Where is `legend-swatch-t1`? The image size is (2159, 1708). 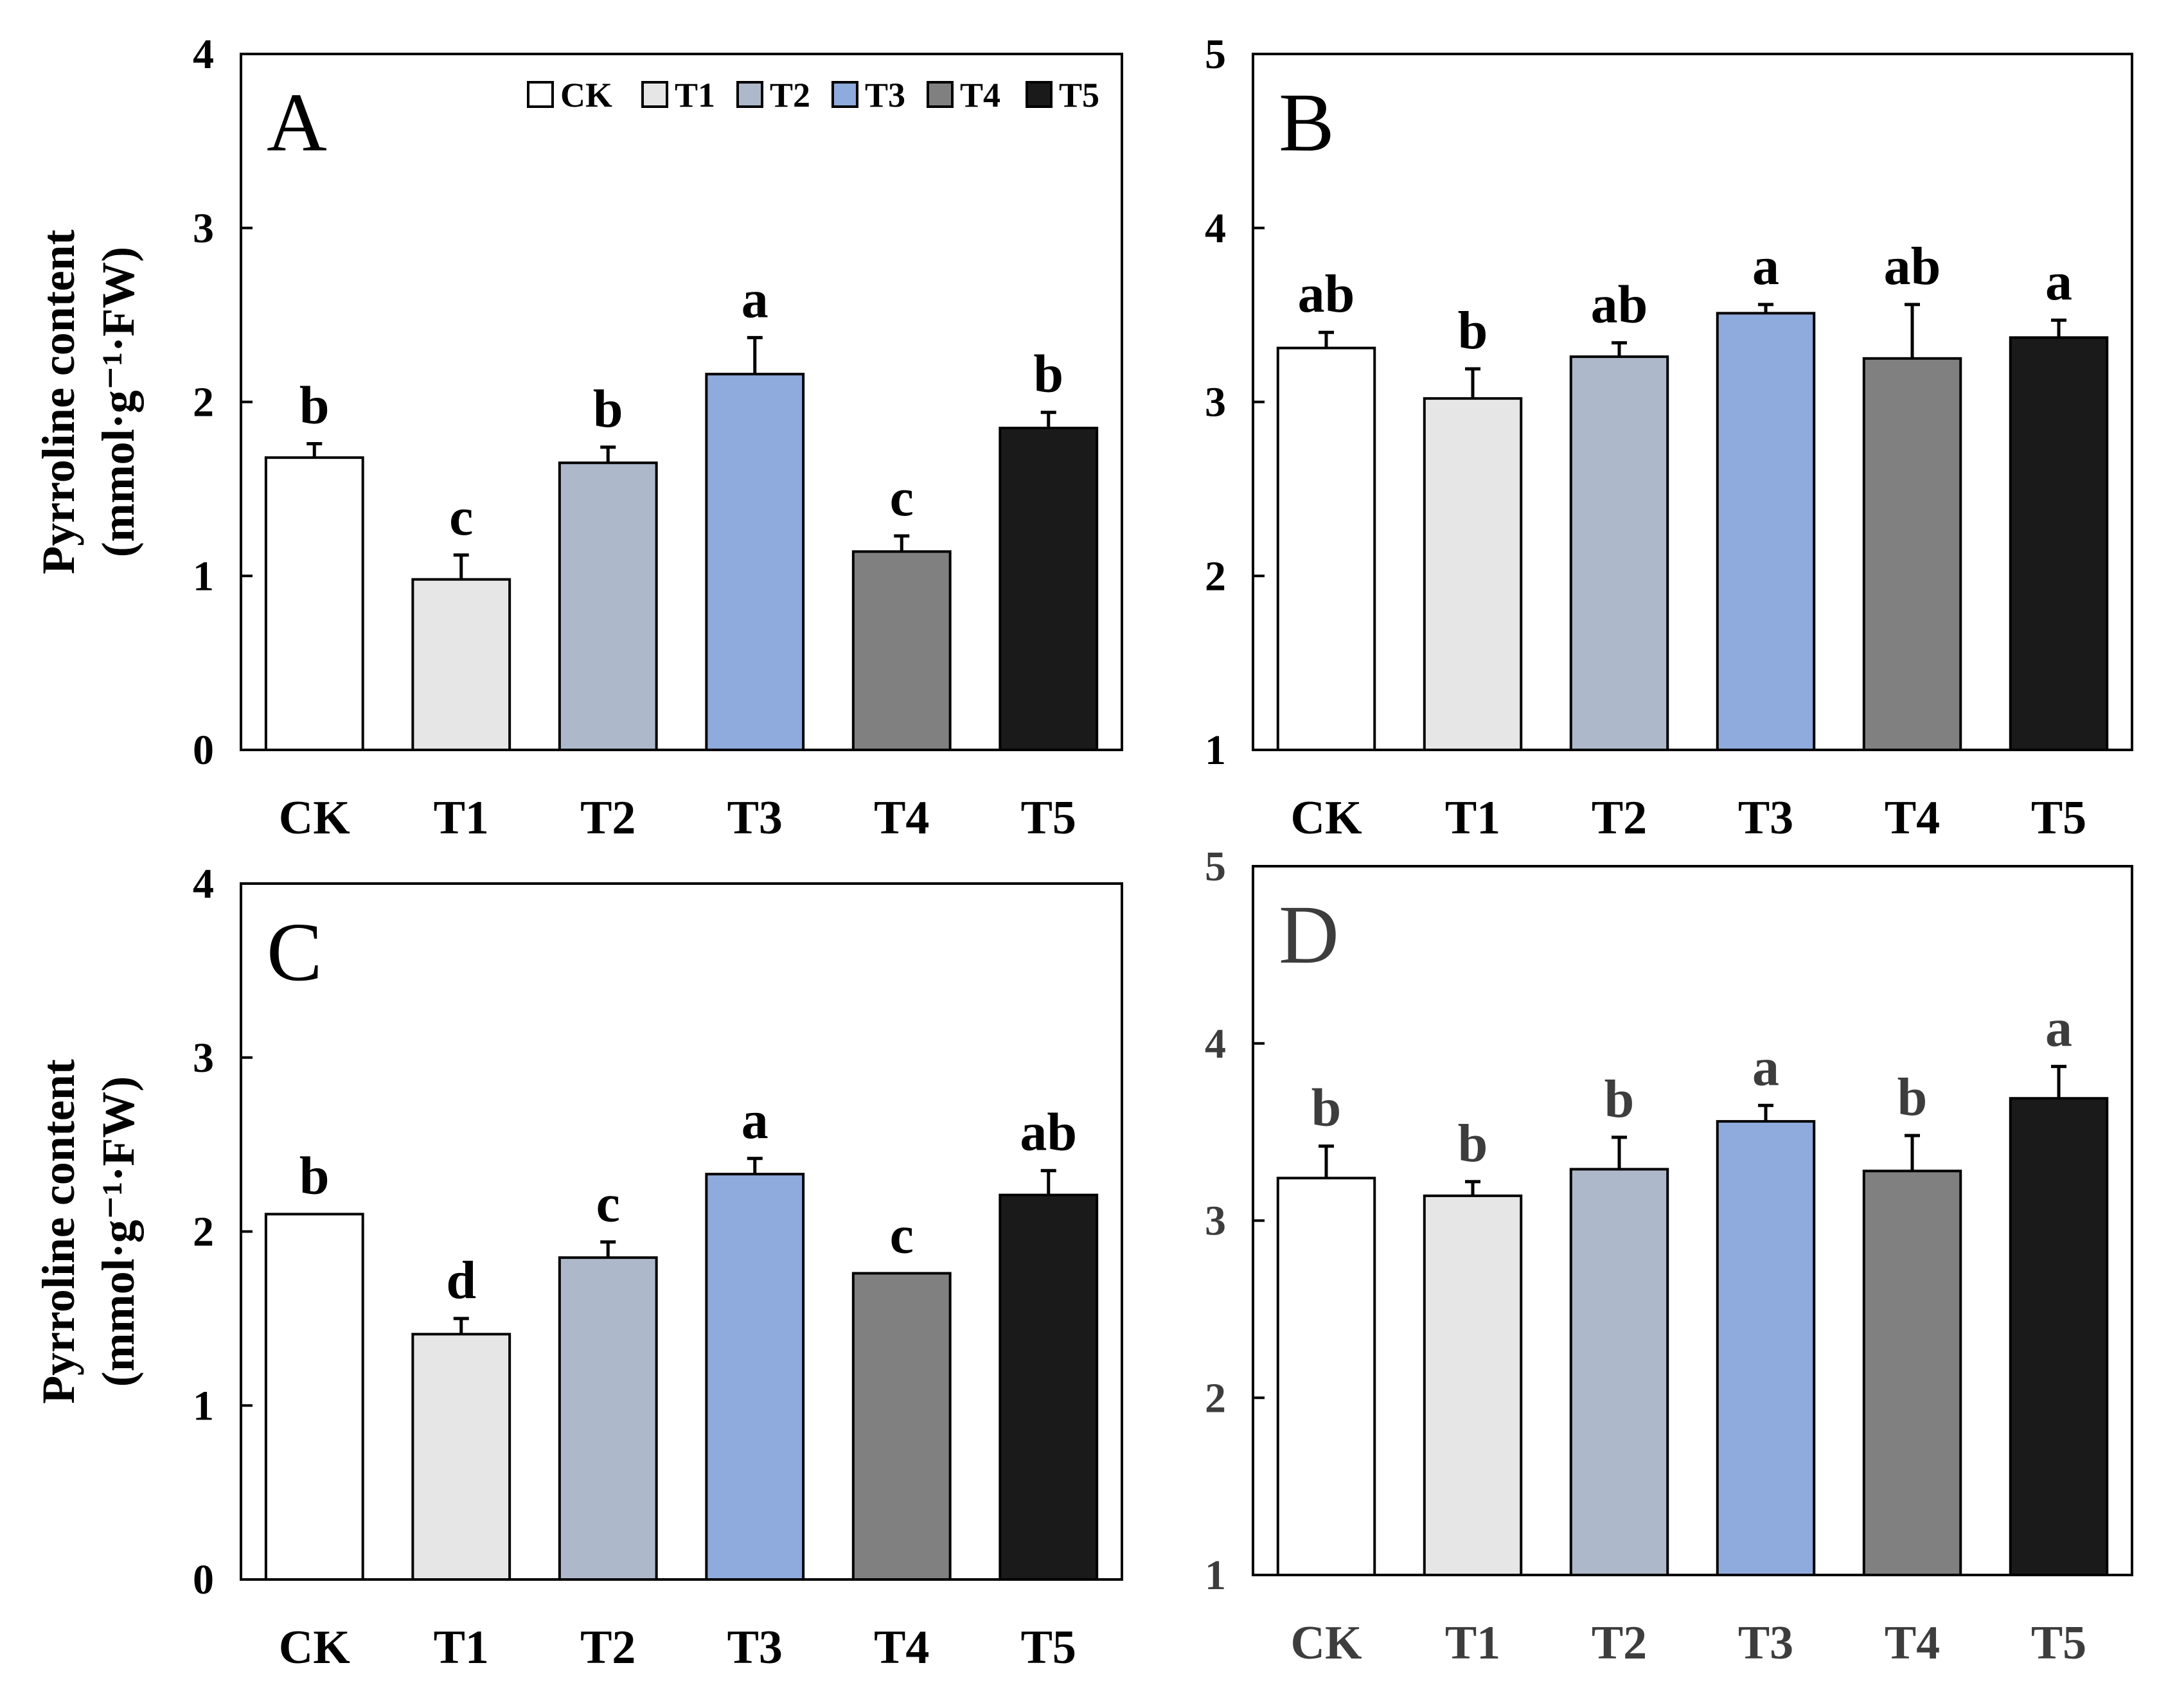 legend-swatch-t1 is located at coordinates (654, 94).